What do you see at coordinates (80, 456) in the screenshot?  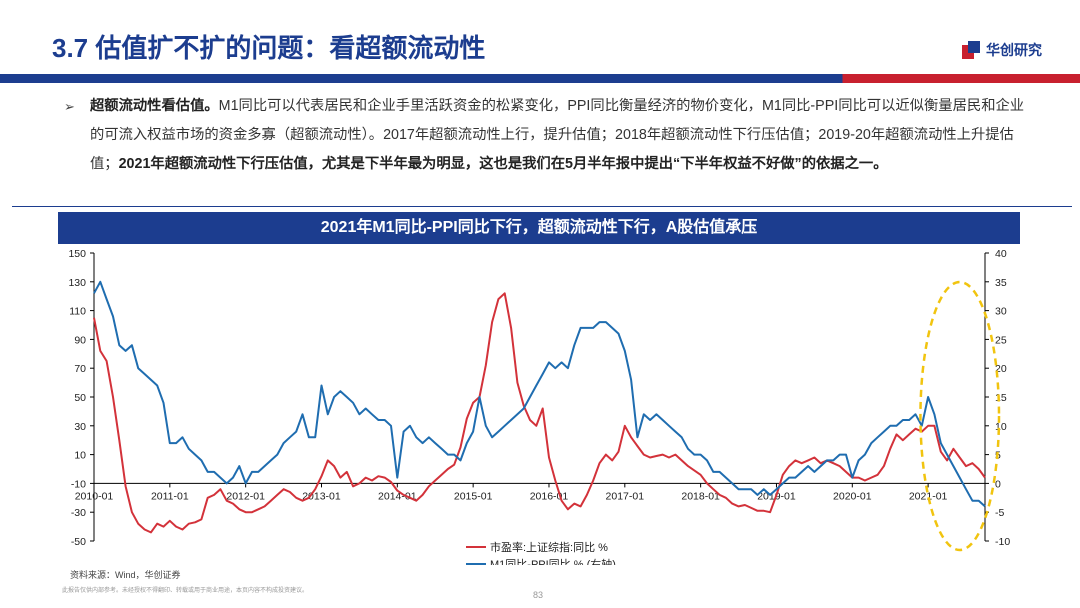 I see `y-left-tick-label: 10` at bounding box center [80, 456].